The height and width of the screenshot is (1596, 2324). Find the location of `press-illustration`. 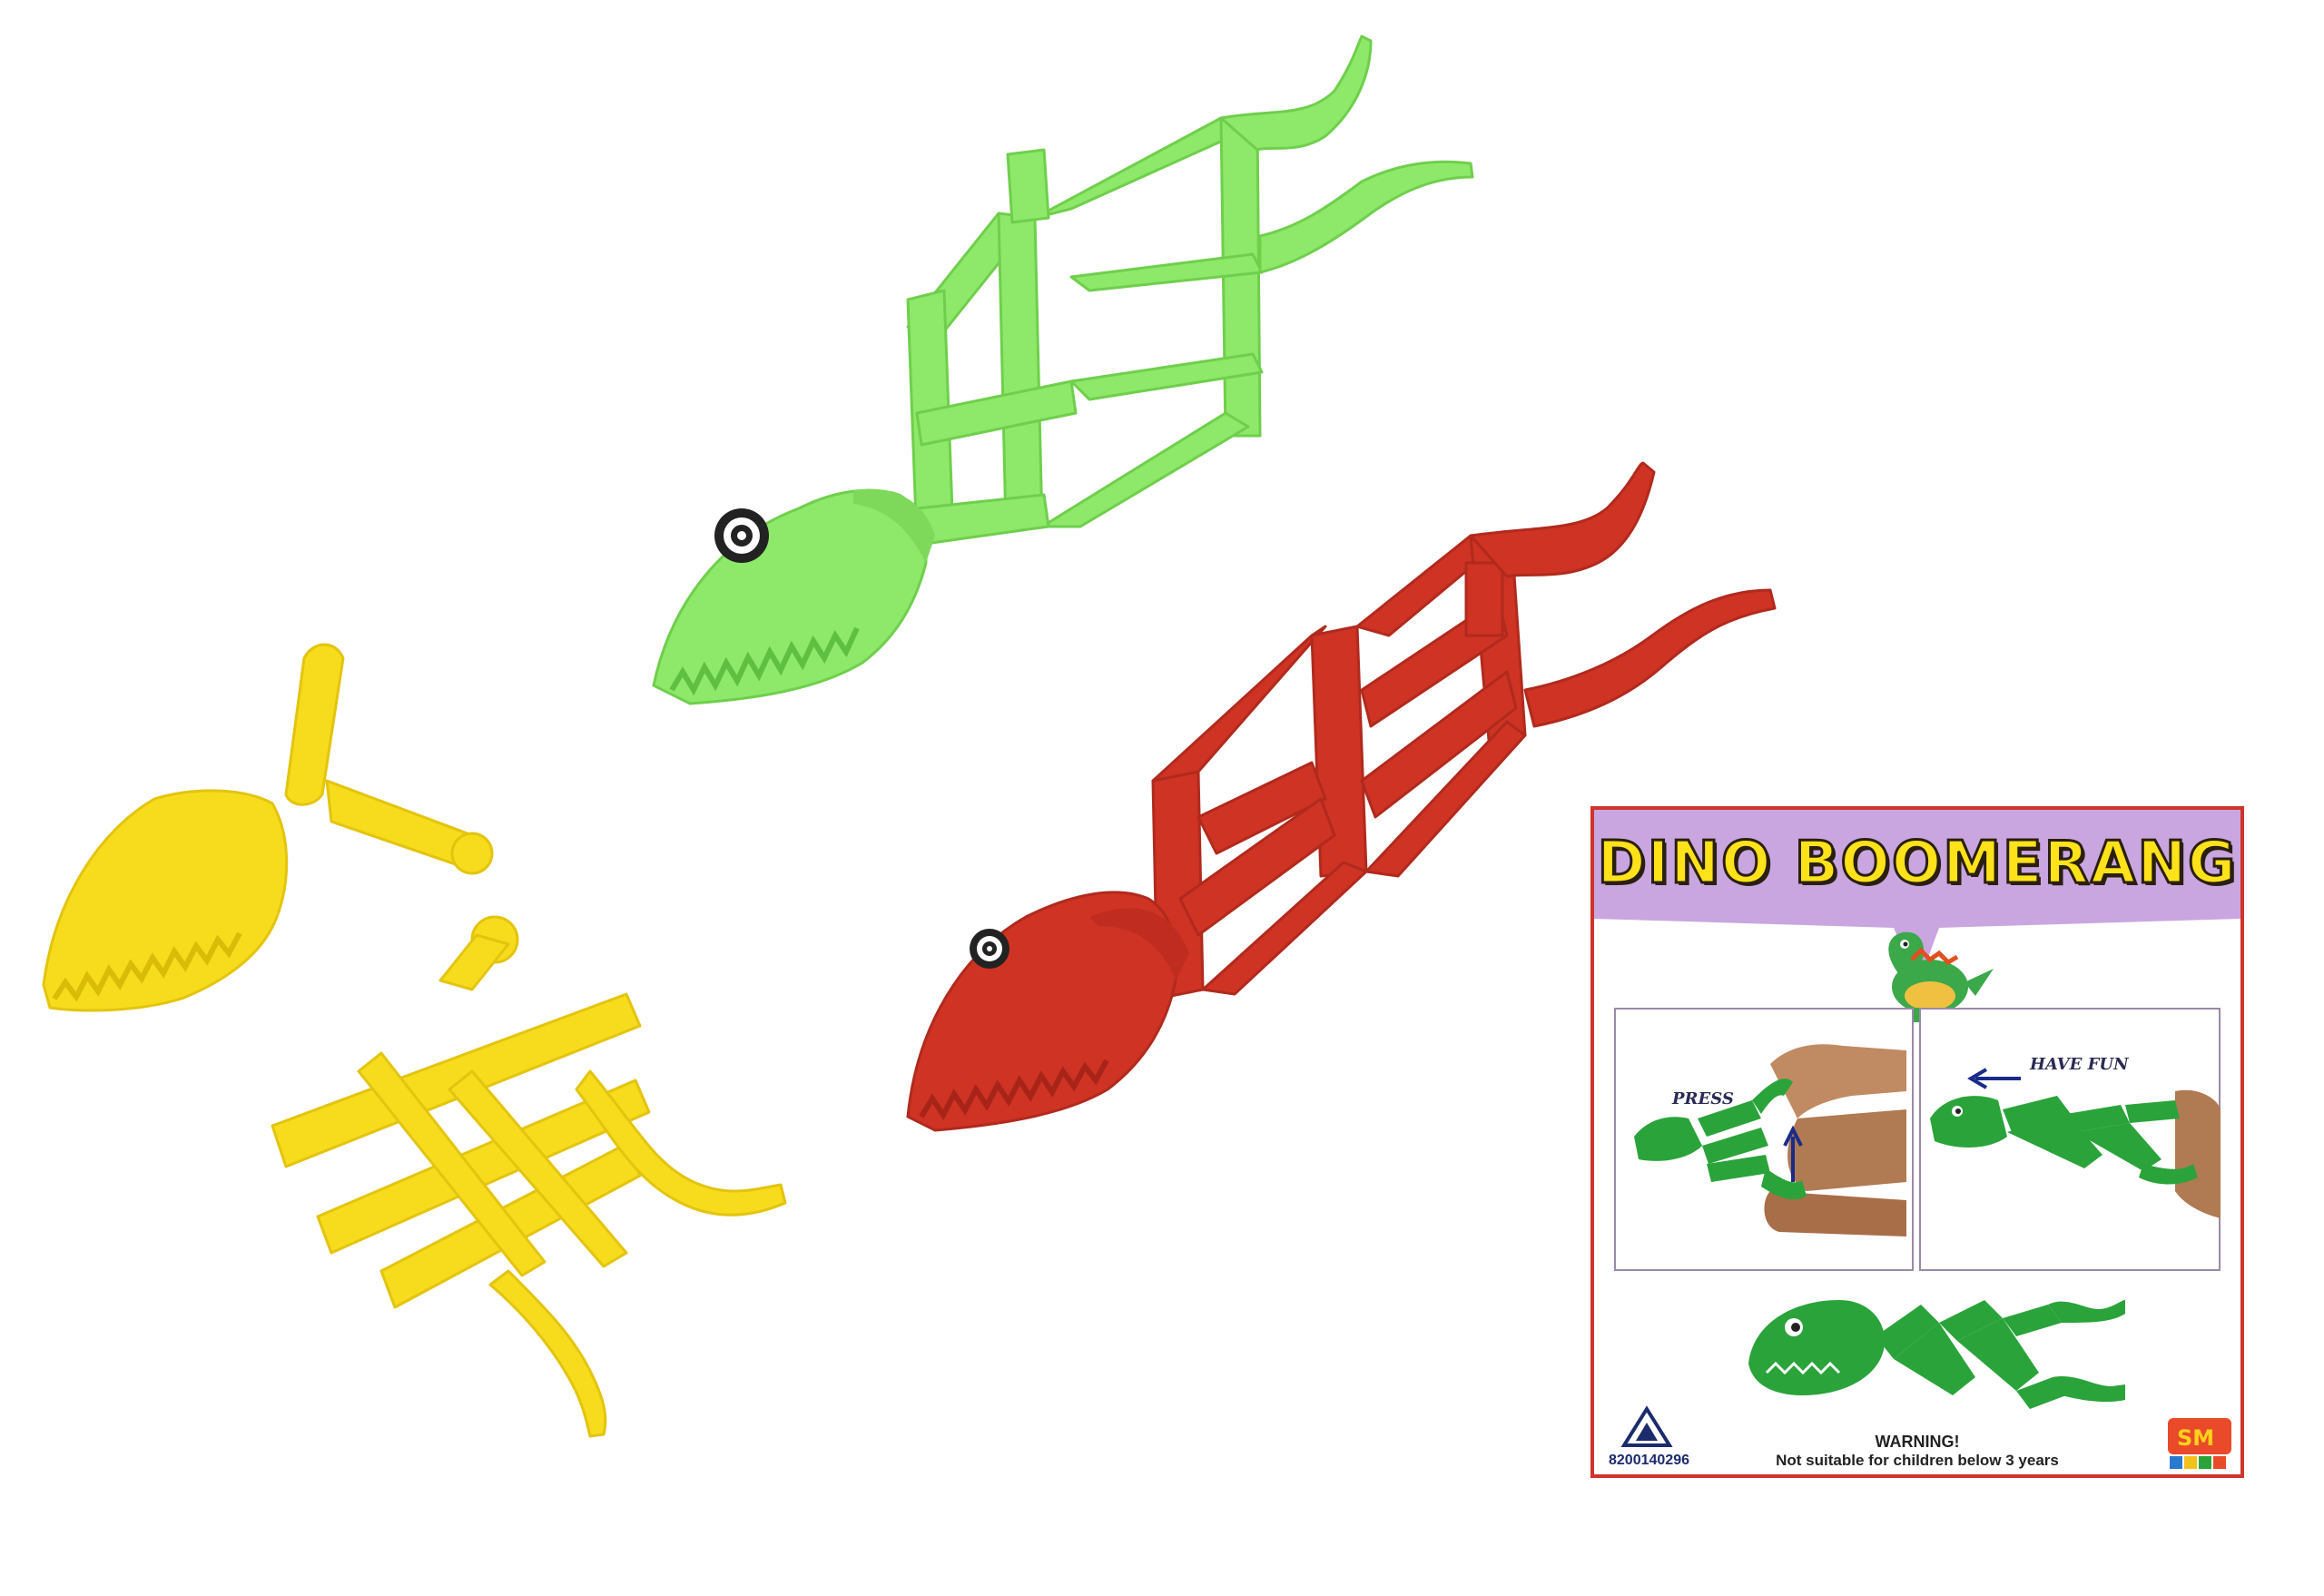

press-illustration is located at coordinates (1770, 1140).